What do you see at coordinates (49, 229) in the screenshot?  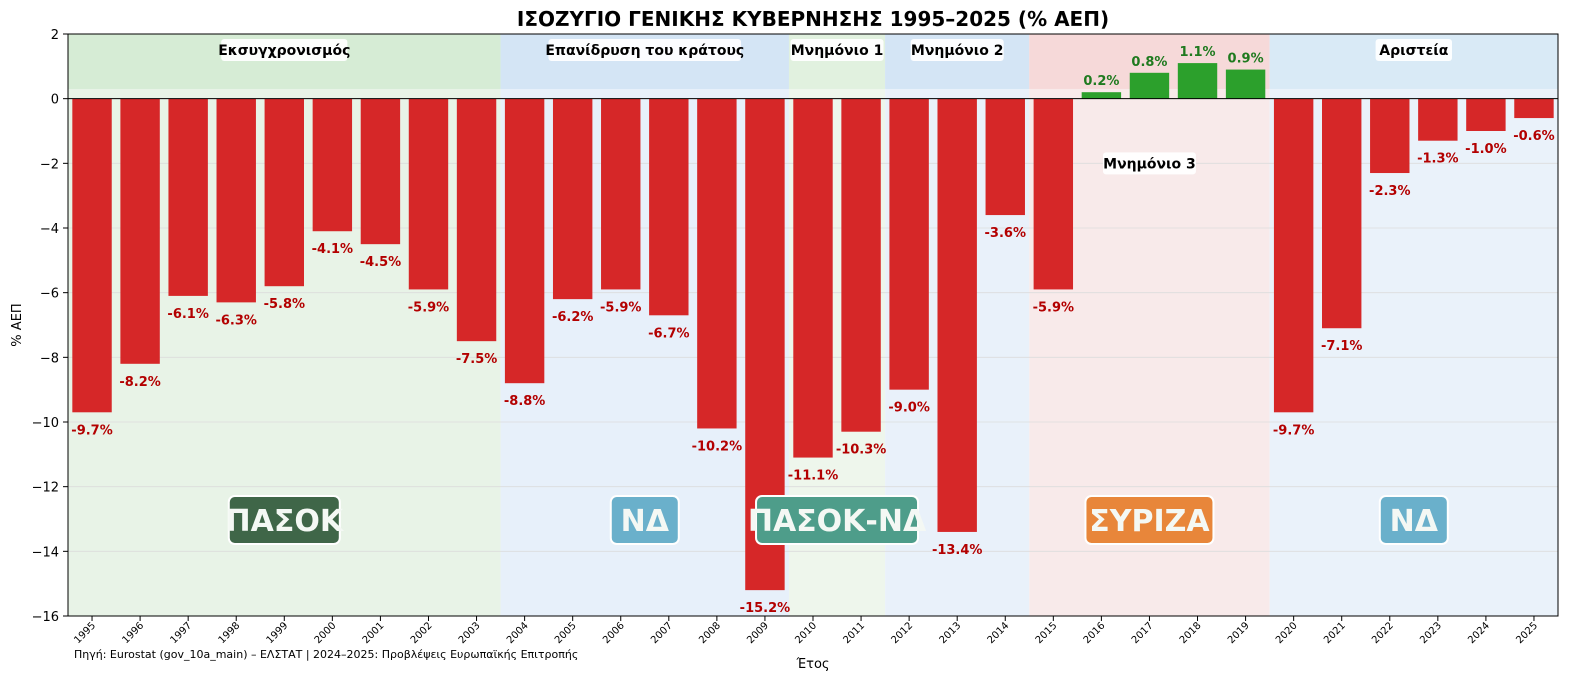 I see `y-tick-label: −4` at bounding box center [49, 229].